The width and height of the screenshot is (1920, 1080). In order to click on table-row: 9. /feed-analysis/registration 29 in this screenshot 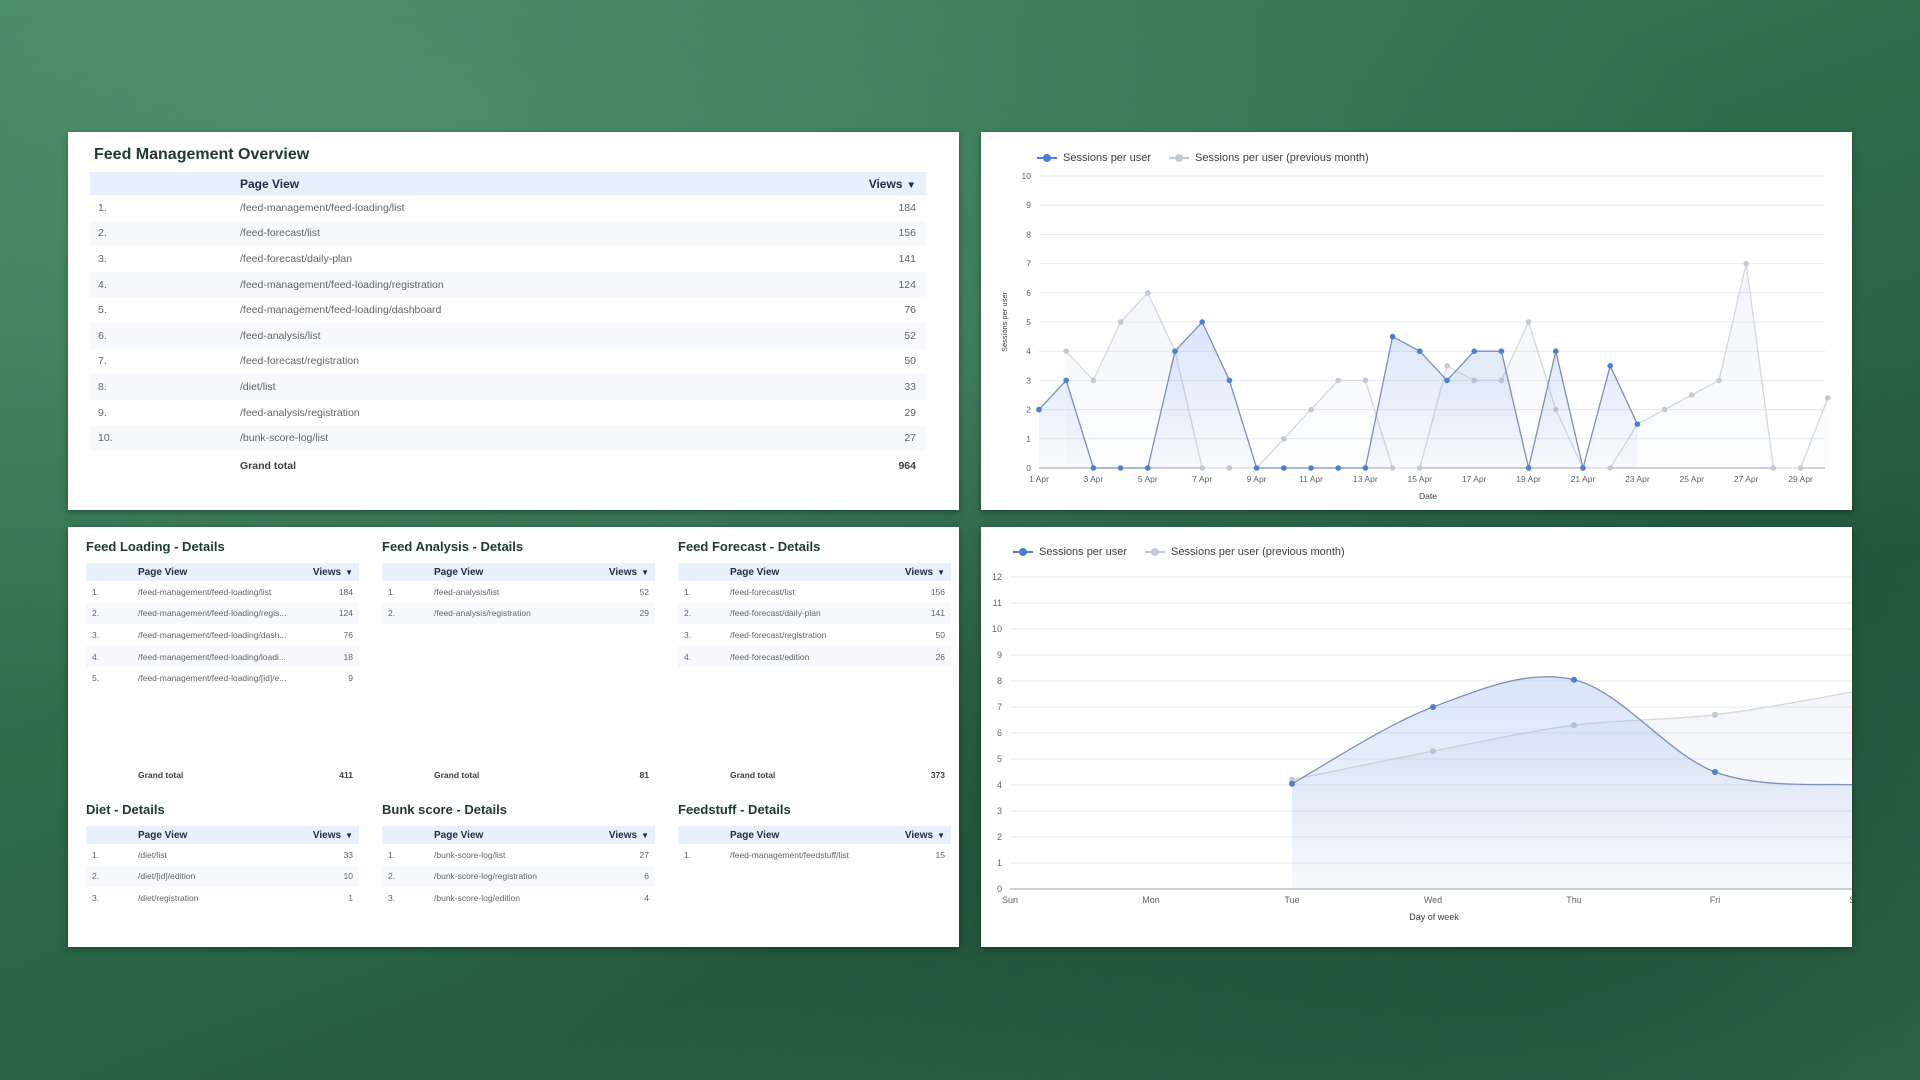, I will do `click(508, 413)`.